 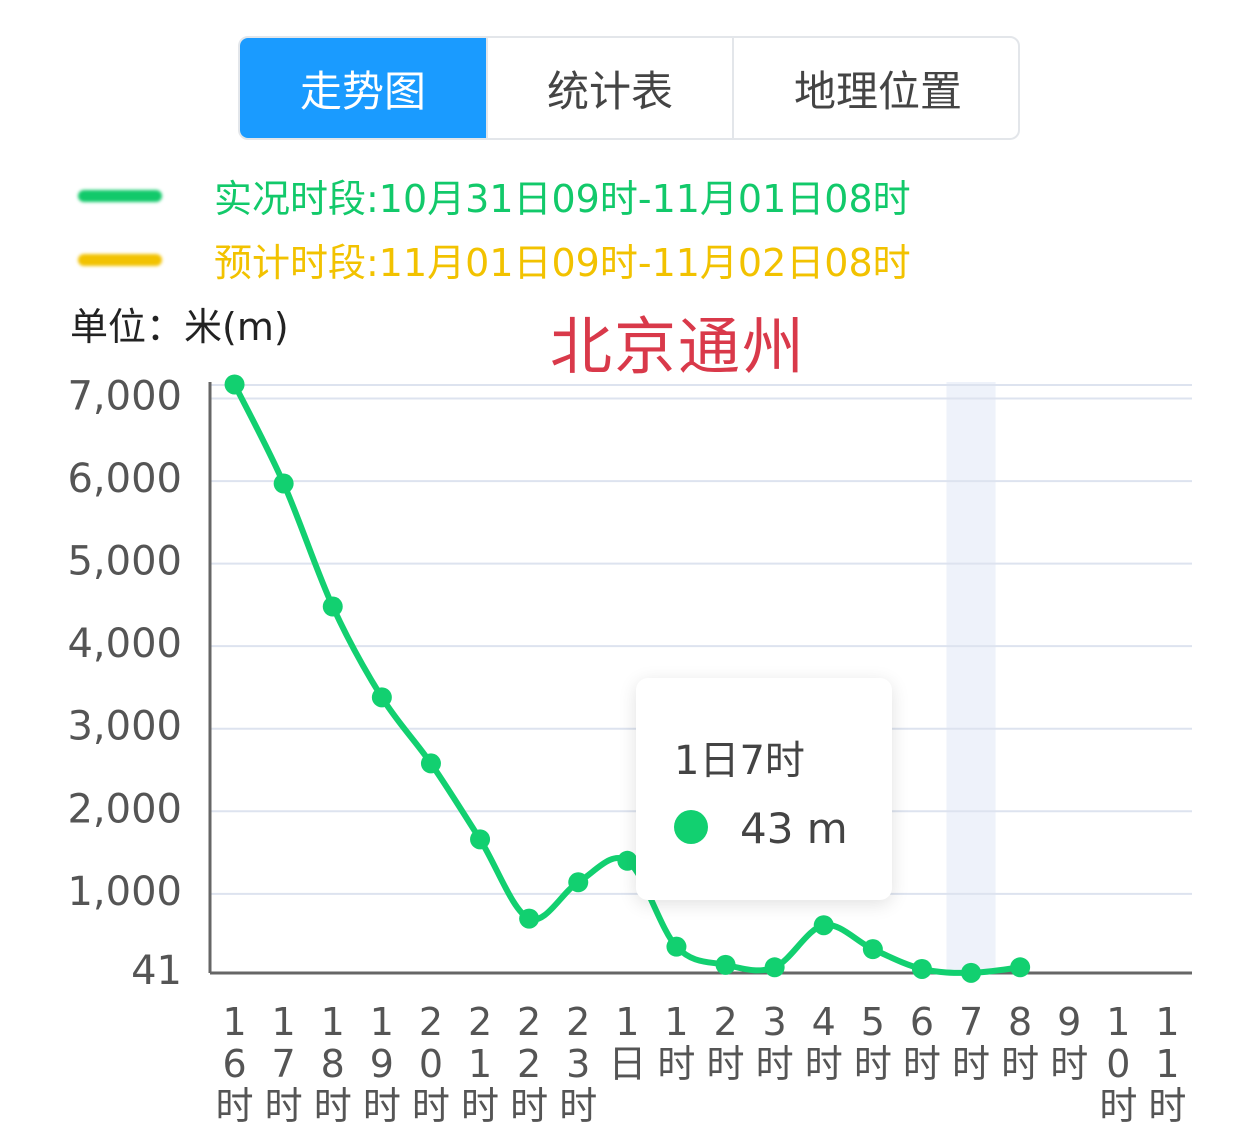 What do you see at coordinates (691, 827) in the screenshot?
I see `tooltip-dot` at bounding box center [691, 827].